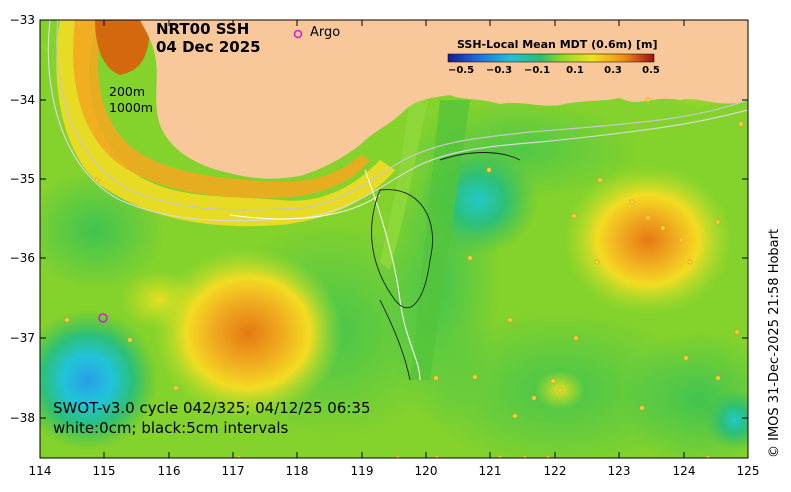 This screenshot has width=791, height=492. I want to click on map-date: 04 Dec 2025, so click(208, 47).